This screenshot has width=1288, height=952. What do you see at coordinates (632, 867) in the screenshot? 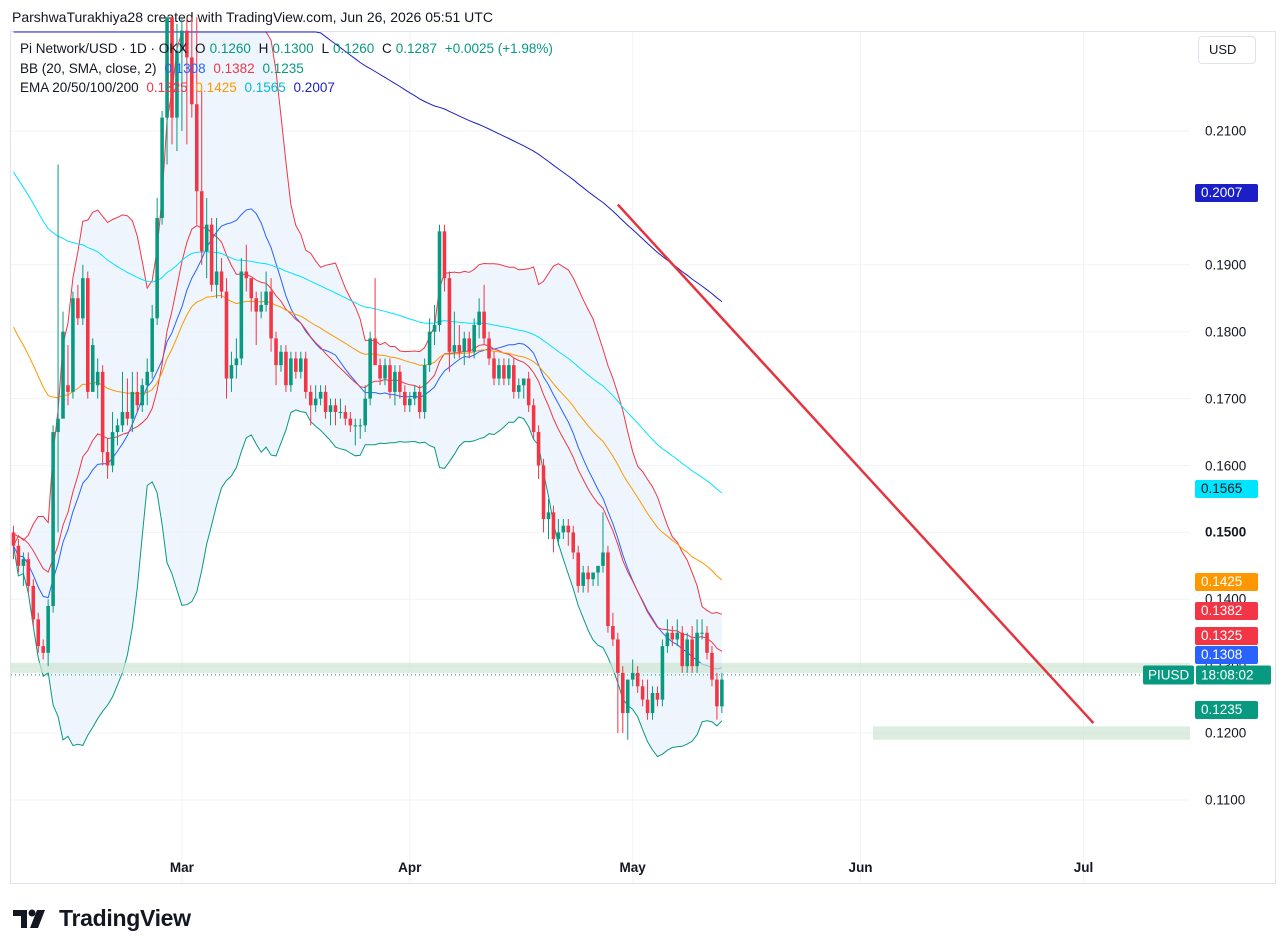
I see `time-tick-label: May` at bounding box center [632, 867].